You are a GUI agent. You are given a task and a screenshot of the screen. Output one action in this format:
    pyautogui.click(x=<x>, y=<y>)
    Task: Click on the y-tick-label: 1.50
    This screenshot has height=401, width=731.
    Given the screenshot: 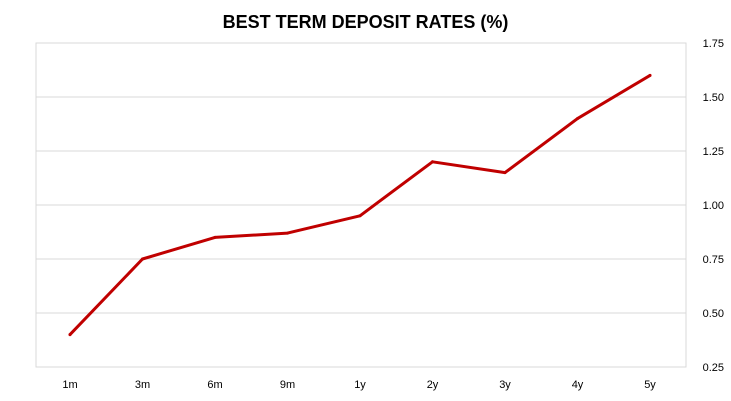 What is the action you would take?
    pyautogui.click(x=713, y=98)
    